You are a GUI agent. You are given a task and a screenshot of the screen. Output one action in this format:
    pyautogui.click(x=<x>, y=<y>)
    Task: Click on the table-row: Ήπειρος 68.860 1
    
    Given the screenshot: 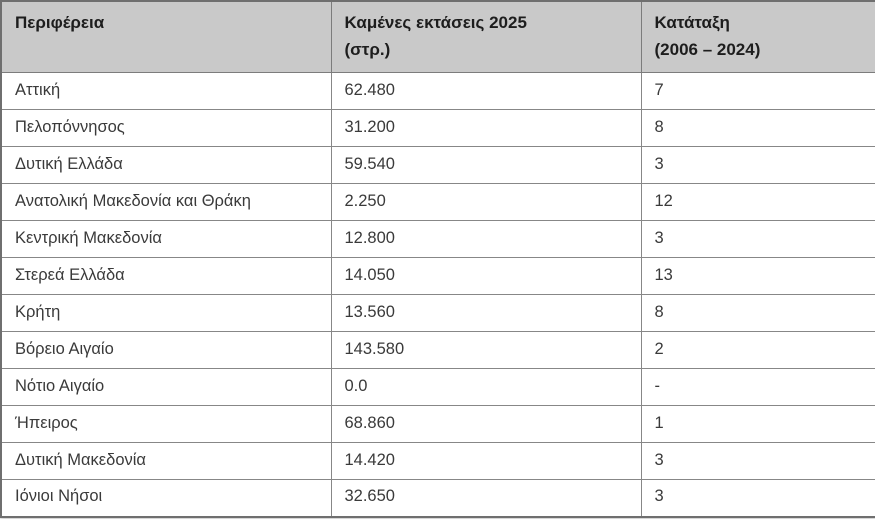 What is the action you would take?
    pyautogui.click(x=437, y=424)
    